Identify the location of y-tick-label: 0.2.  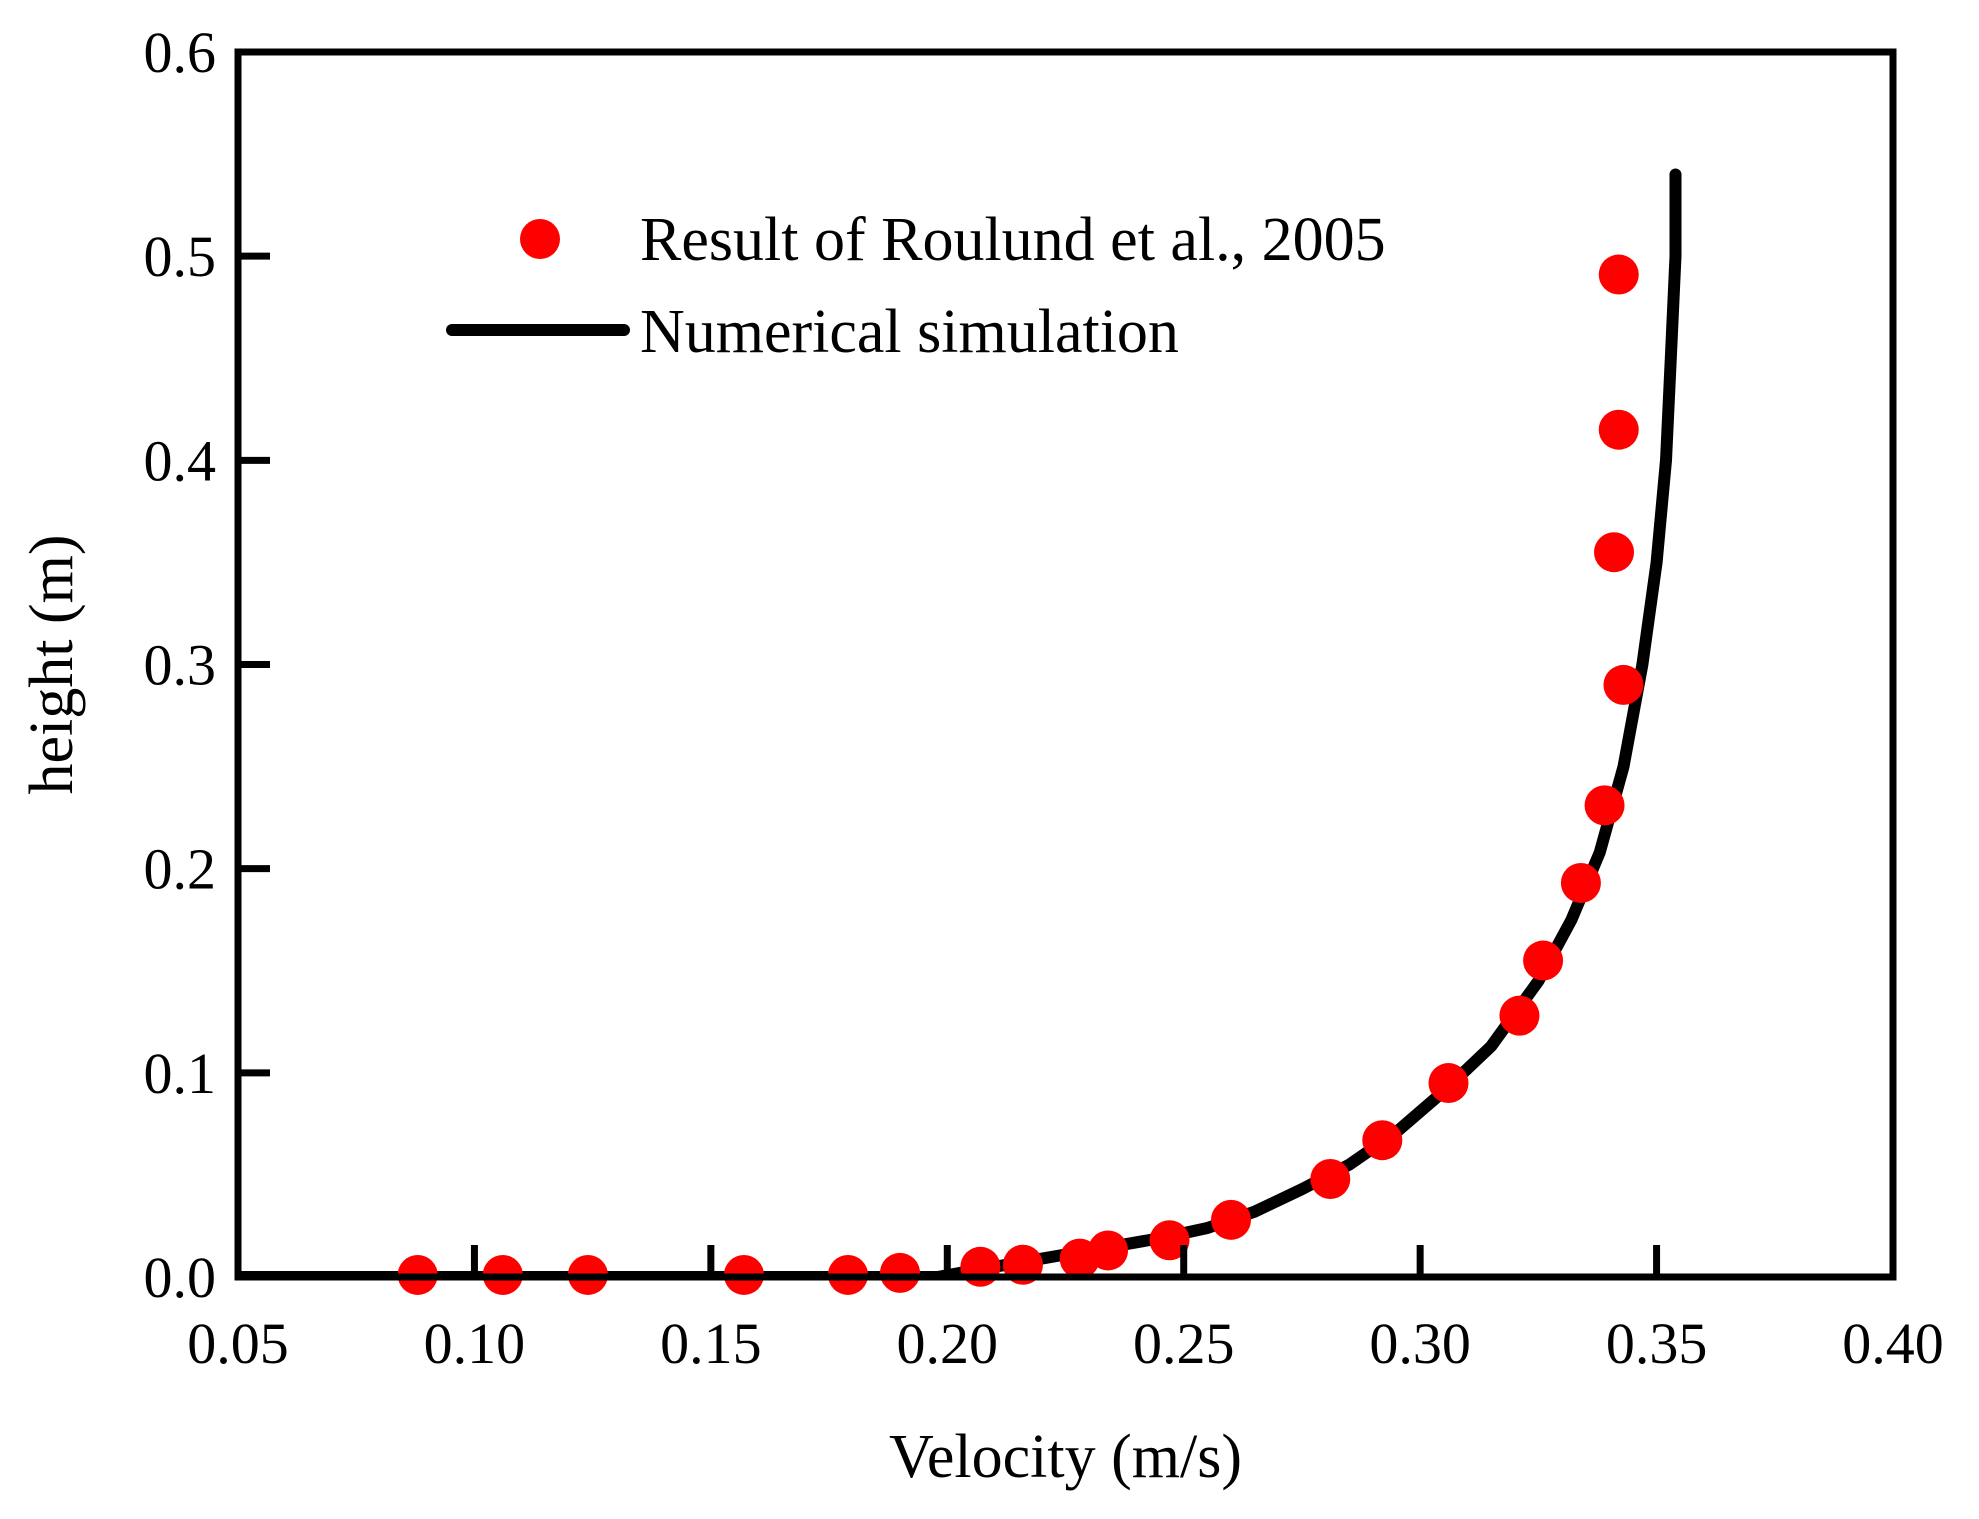
(180, 869).